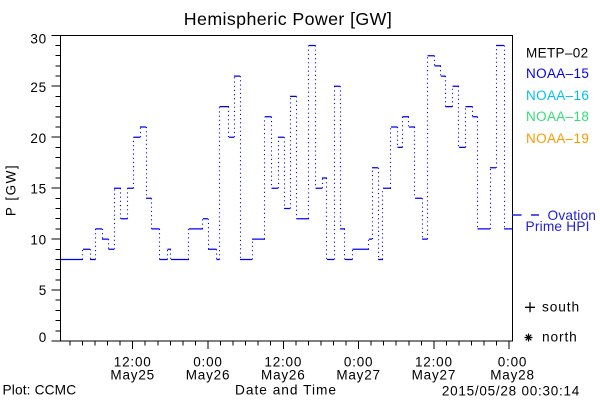 This screenshot has width=600, height=400. What do you see at coordinates (43, 337) in the screenshot?
I see `svg-text: 0` at bounding box center [43, 337].